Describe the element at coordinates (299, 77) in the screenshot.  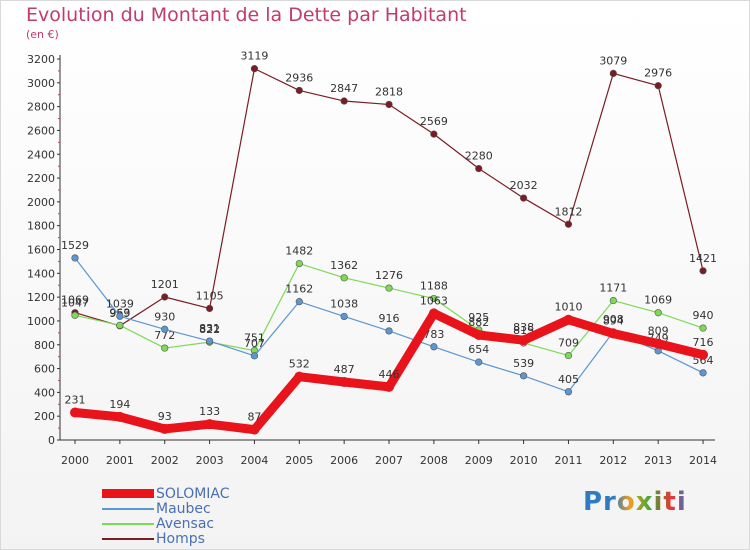
I see `data-label-homps: 2936` at that location.